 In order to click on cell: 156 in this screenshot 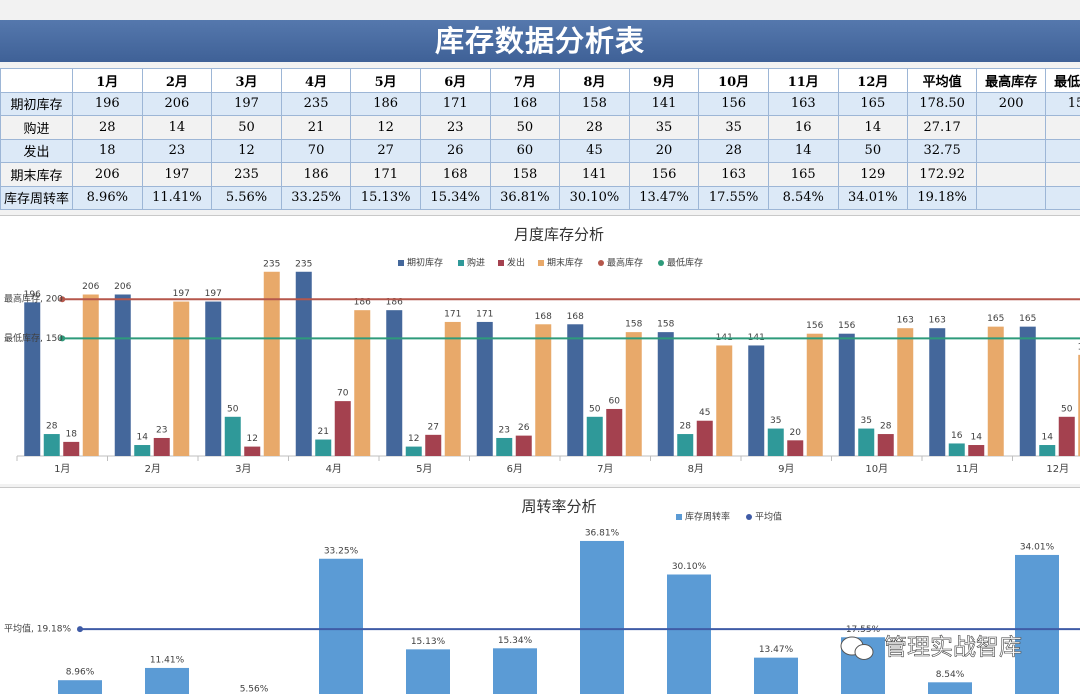, I will do `click(664, 174)`.